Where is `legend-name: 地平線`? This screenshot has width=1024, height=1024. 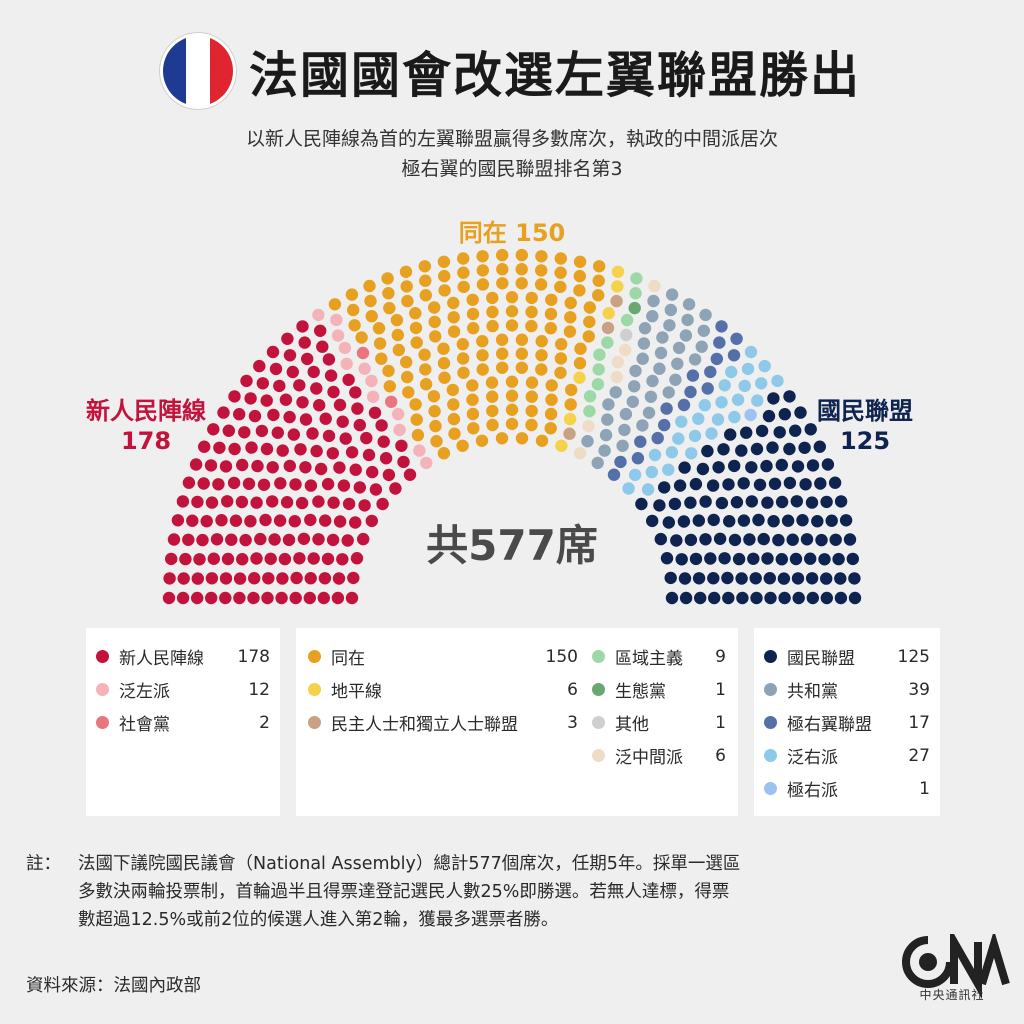 legend-name: 地平線 is located at coordinates (356, 692).